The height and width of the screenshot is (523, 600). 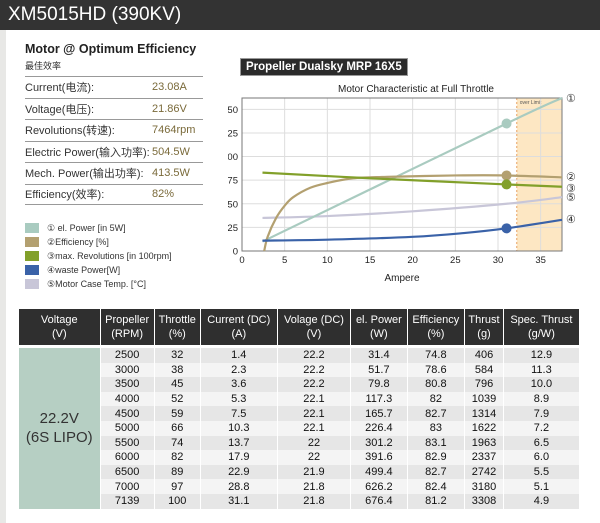 What do you see at coordinates (541, 355) in the screenshot?
I see `table-cell: 12.9` at bounding box center [541, 355].